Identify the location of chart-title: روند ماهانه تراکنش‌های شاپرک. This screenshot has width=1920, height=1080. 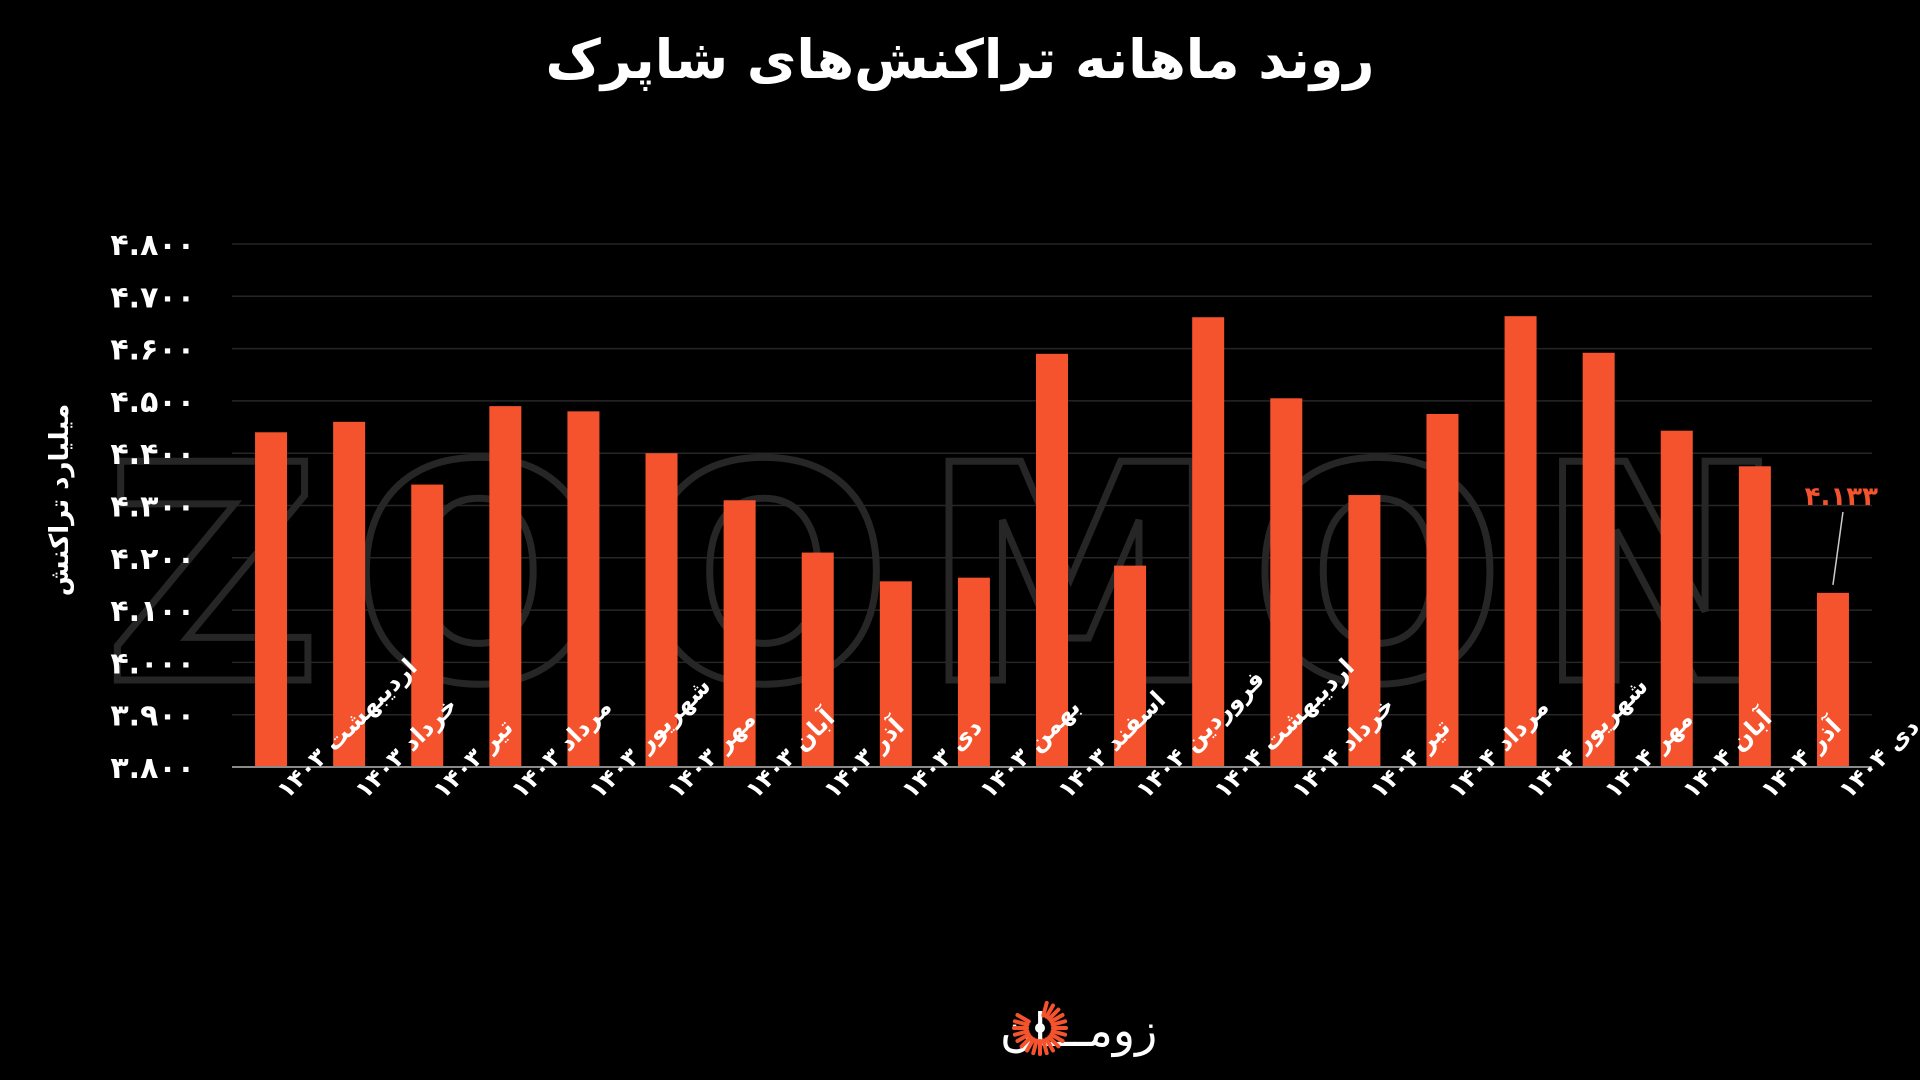
(960, 59).